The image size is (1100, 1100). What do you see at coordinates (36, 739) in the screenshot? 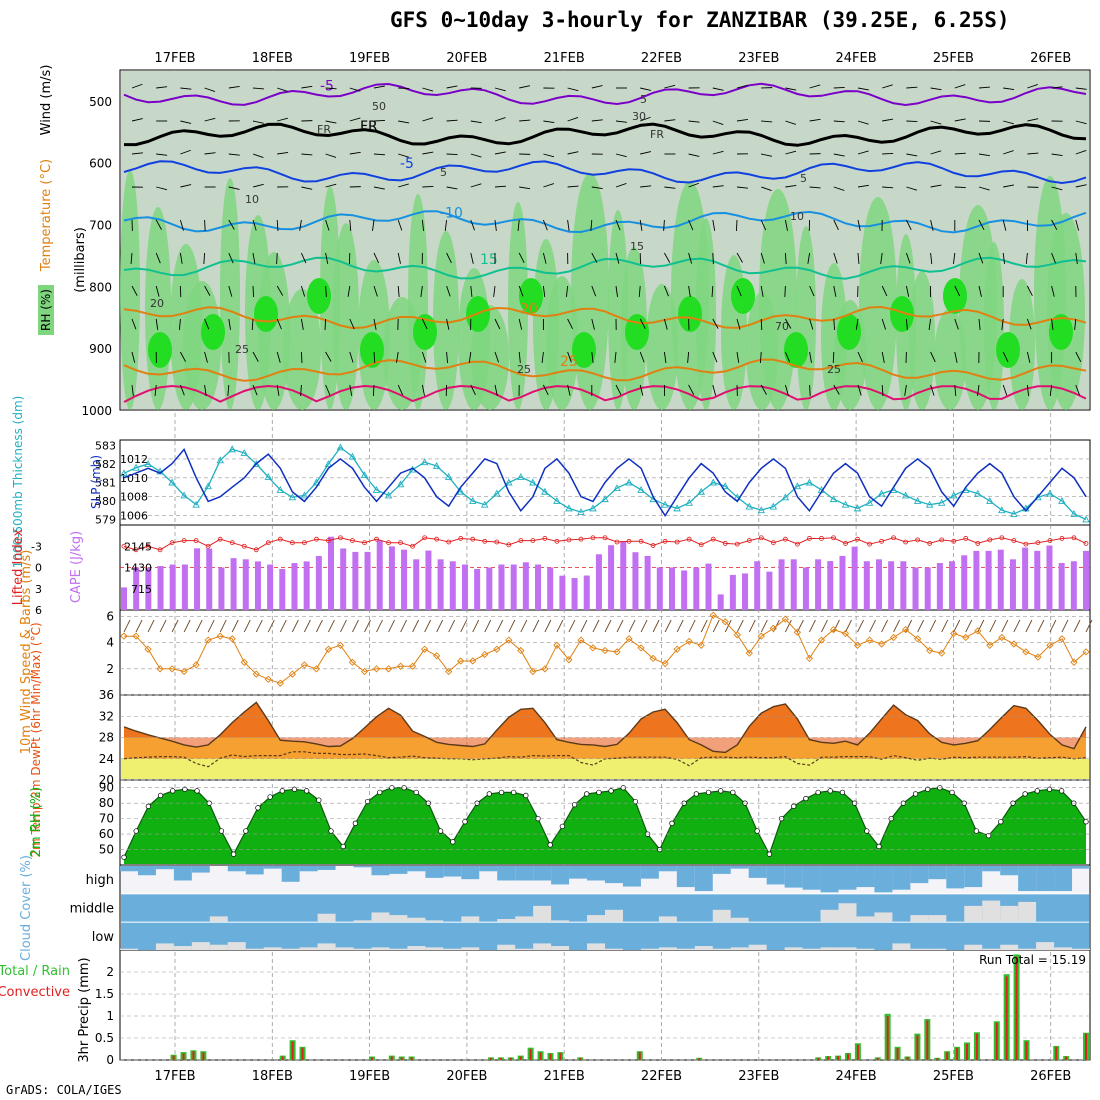
I see `temp-ylabel: 2m Temp 2m DewPt (6hr Min/Max) (°C)` at bounding box center [36, 739].